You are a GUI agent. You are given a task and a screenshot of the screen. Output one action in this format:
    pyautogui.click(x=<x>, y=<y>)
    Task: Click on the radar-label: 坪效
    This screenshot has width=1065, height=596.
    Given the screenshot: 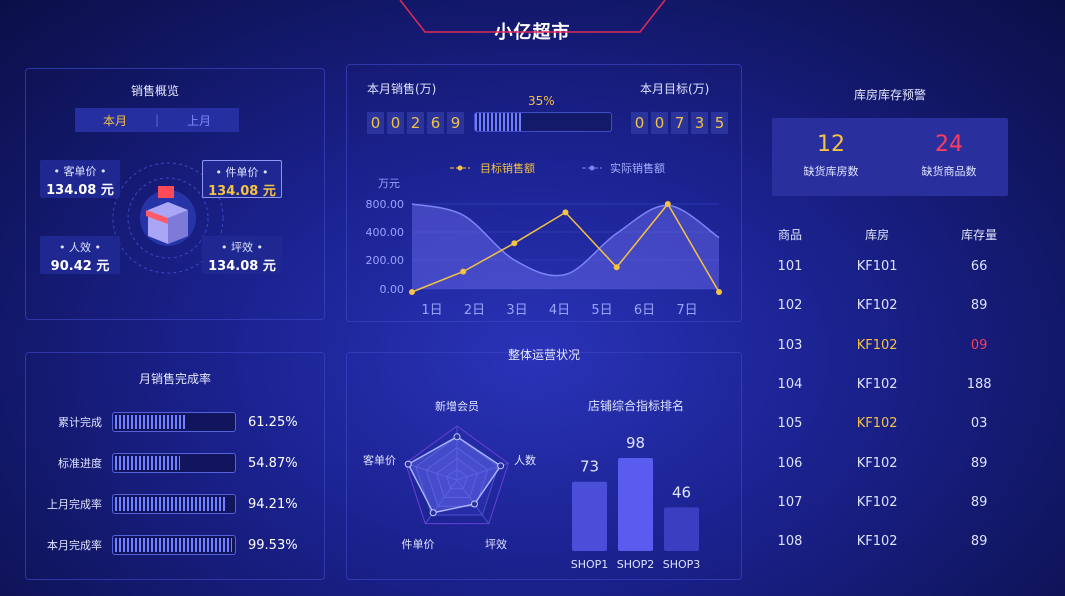 What is the action you would take?
    pyautogui.click(x=496, y=544)
    